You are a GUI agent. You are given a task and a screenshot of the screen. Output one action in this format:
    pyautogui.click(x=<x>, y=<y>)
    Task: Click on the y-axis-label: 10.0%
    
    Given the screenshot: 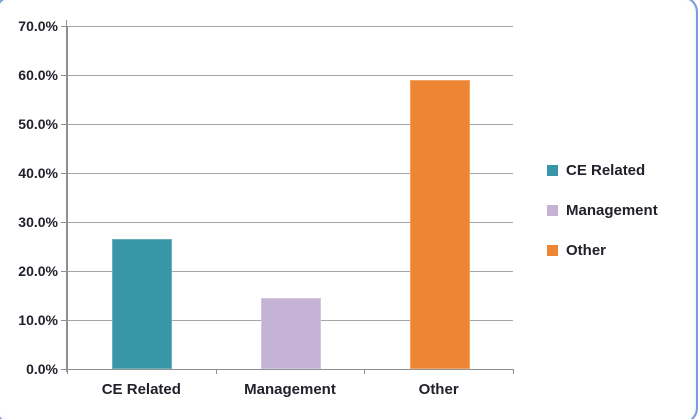 What is the action you would take?
    pyautogui.click(x=38, y=320)
    